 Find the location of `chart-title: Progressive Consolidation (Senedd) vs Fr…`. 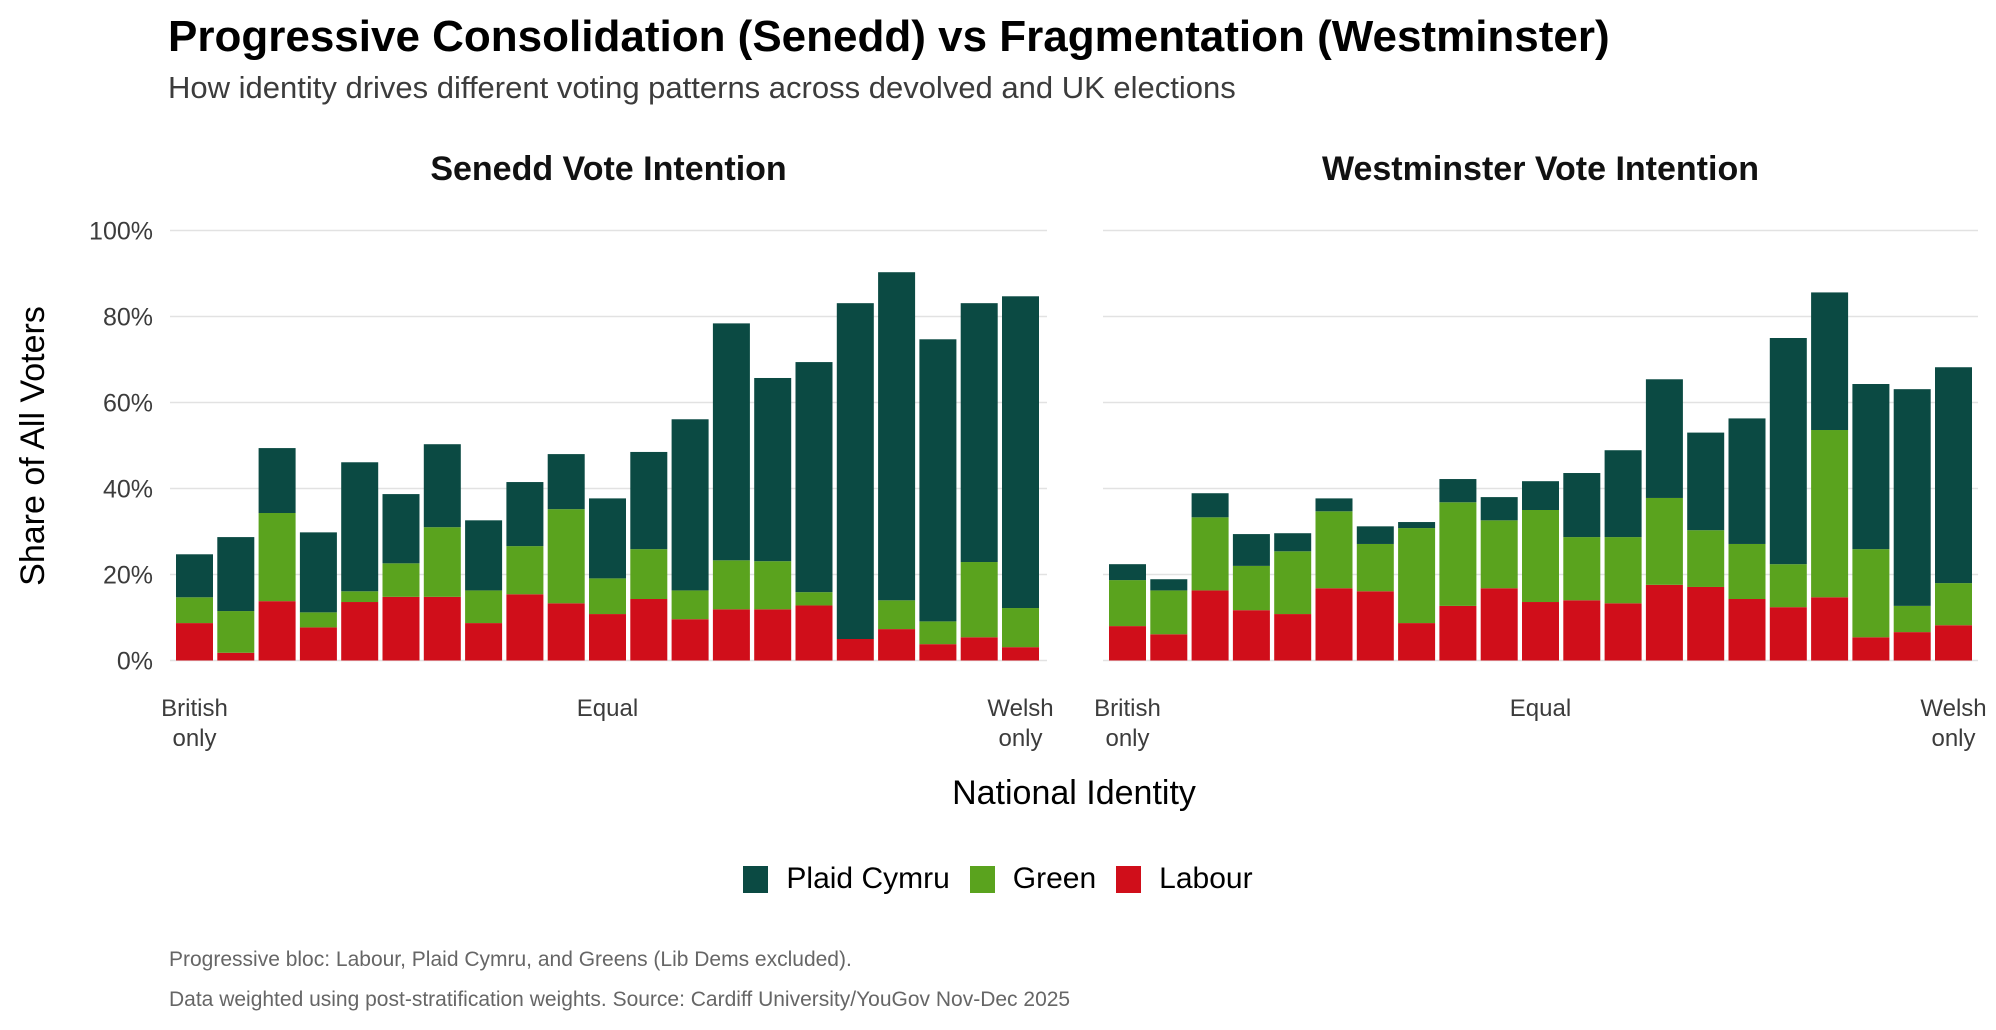

chart-title: Progressive Consolidation (Senedd) vs Fr… is located at coordinates (889, 36).